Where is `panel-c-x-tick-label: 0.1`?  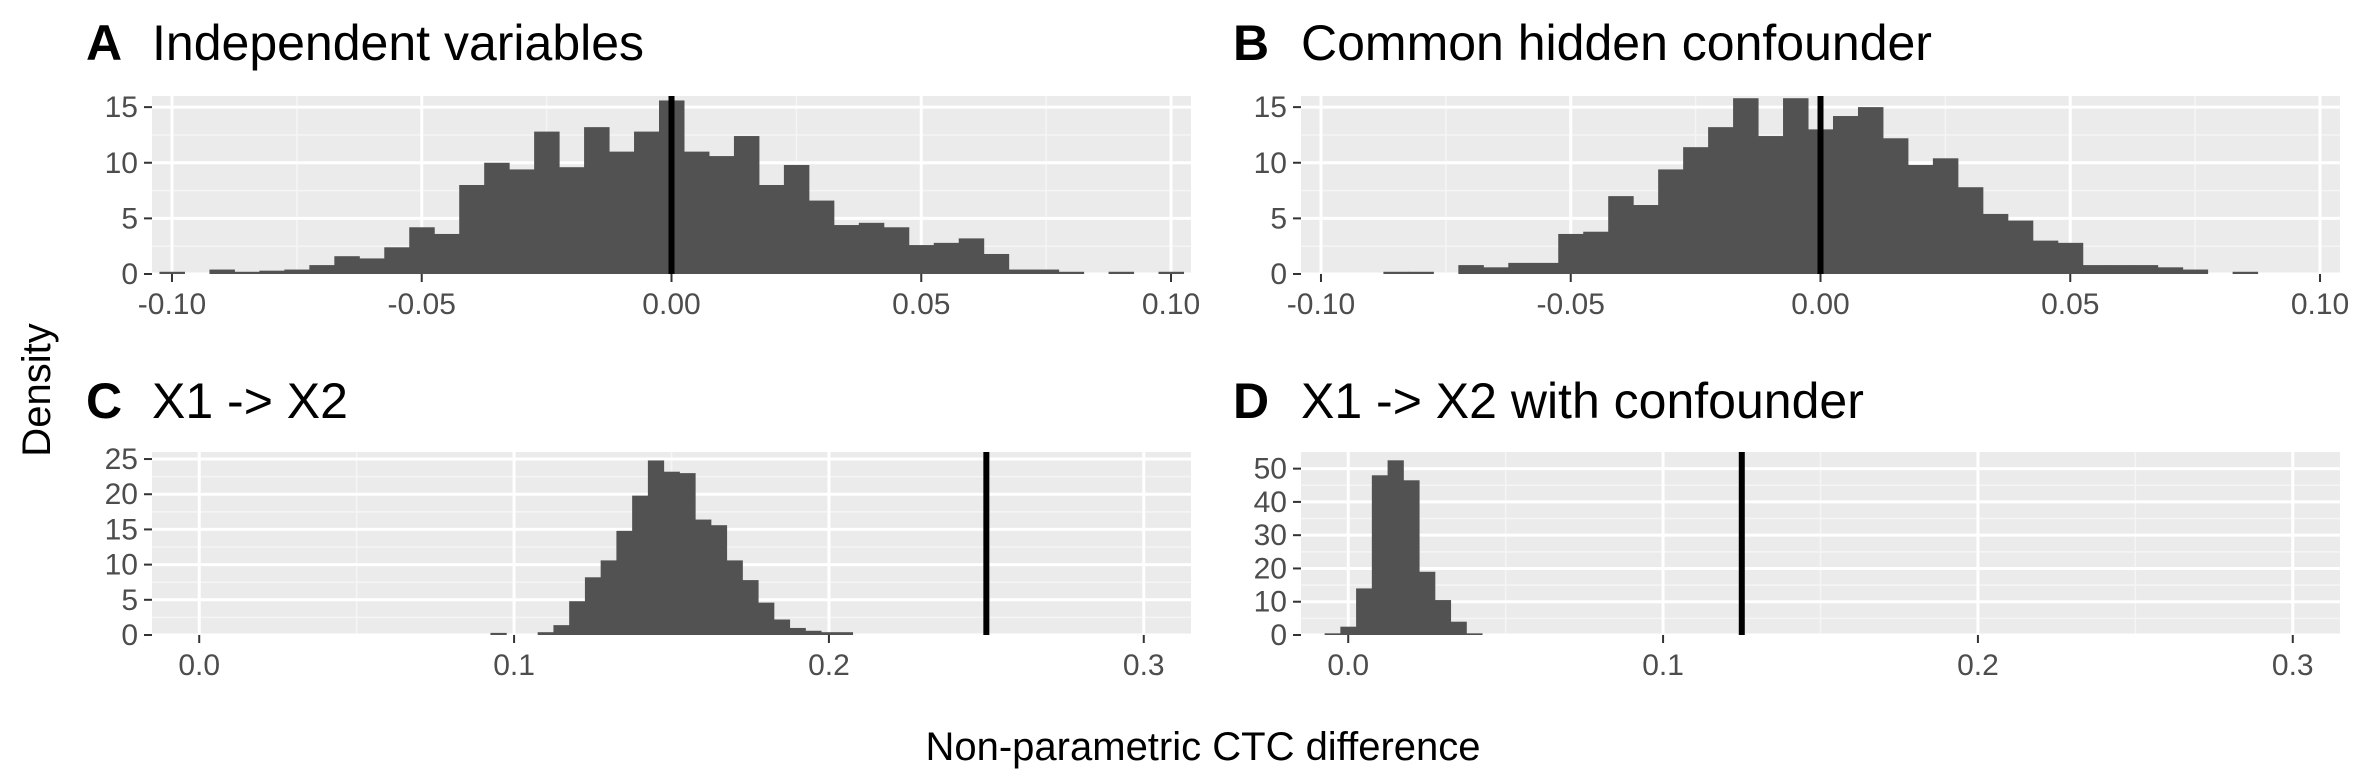
panel-c-x-tick-label: 0.1 is located at coordinates (514, 665).